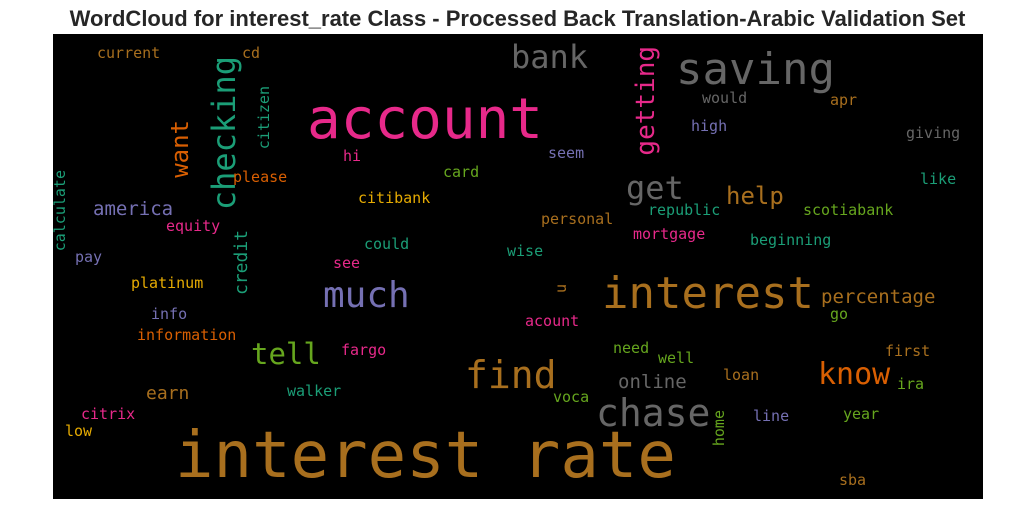  What do you see at coordinates (566, 153) in the screenshot?
I see `word-seem: seem` at bounding box center [566, 153].